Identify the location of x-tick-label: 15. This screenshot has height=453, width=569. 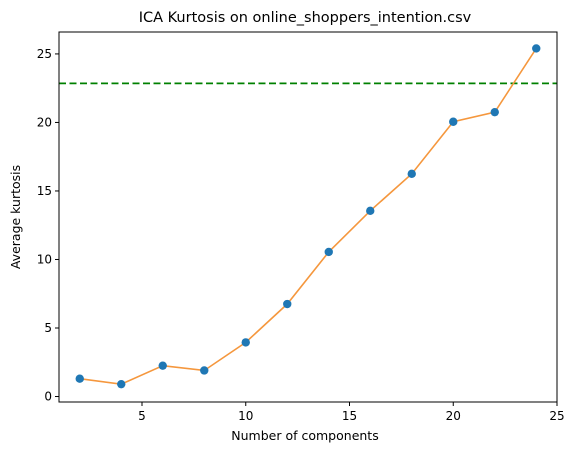
(349, 416).